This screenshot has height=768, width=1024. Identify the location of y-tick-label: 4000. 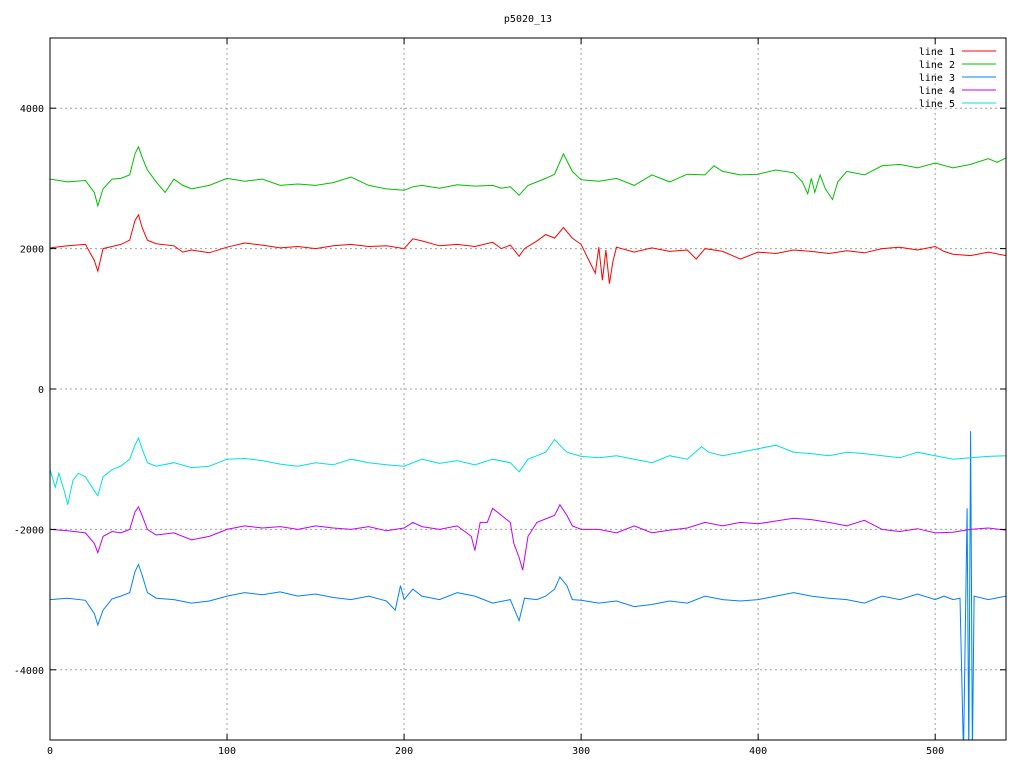
(32, 109).